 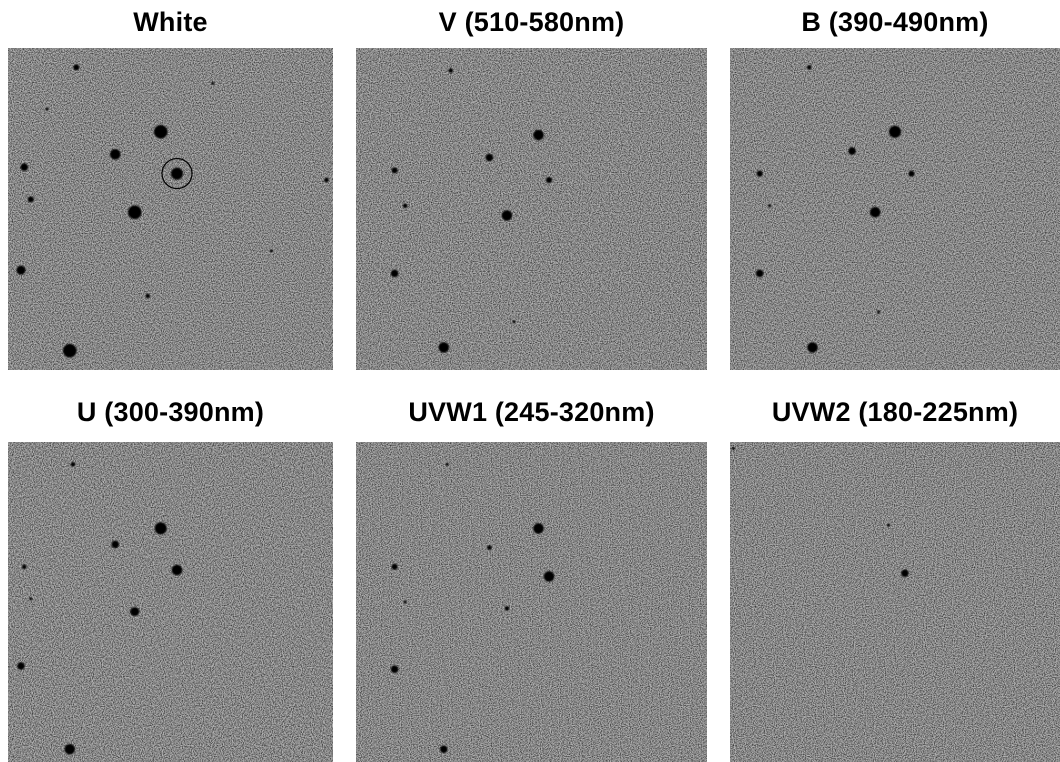 I want to click on target-marker-circle, so click(x=177, y=173).